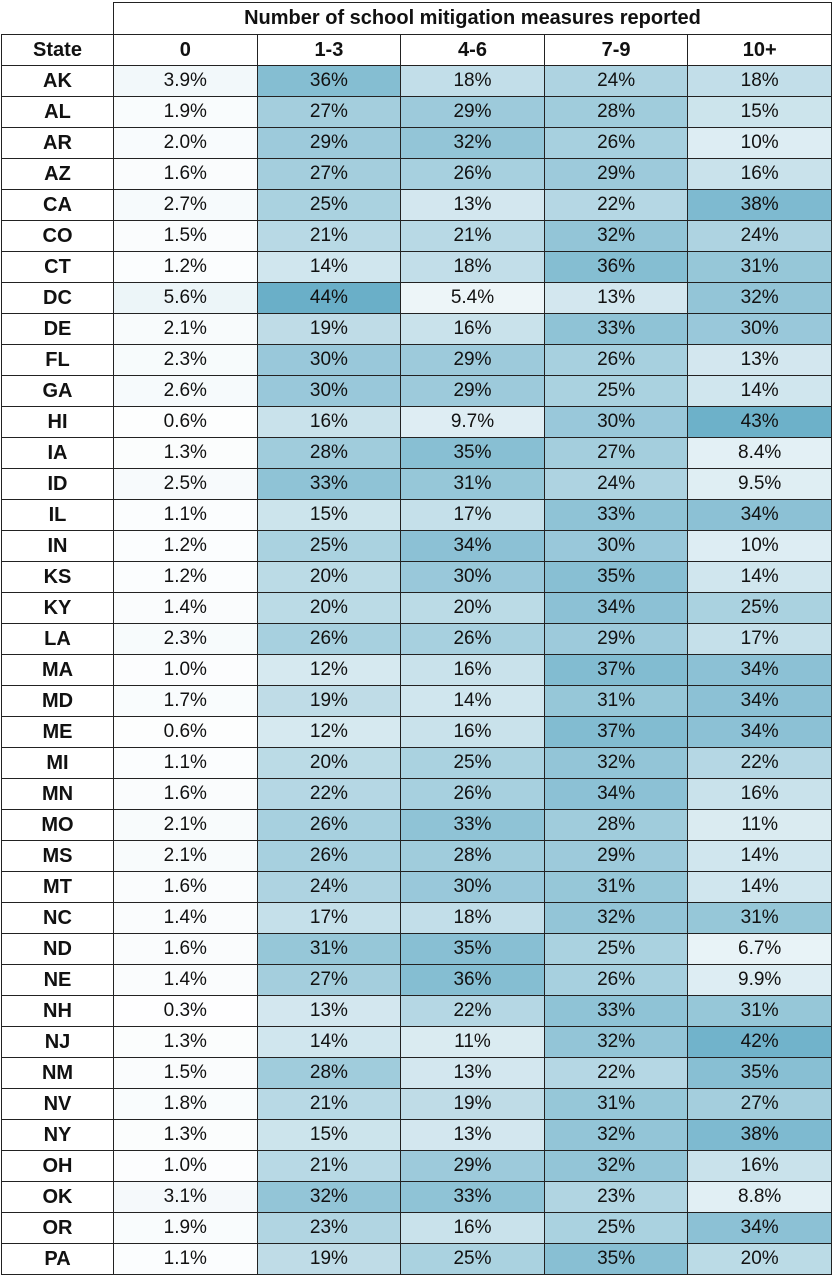  What do you see at coordinates (57, 918) in the screenshot?
I see `state-label: NC` at bounding box center [57, 918].